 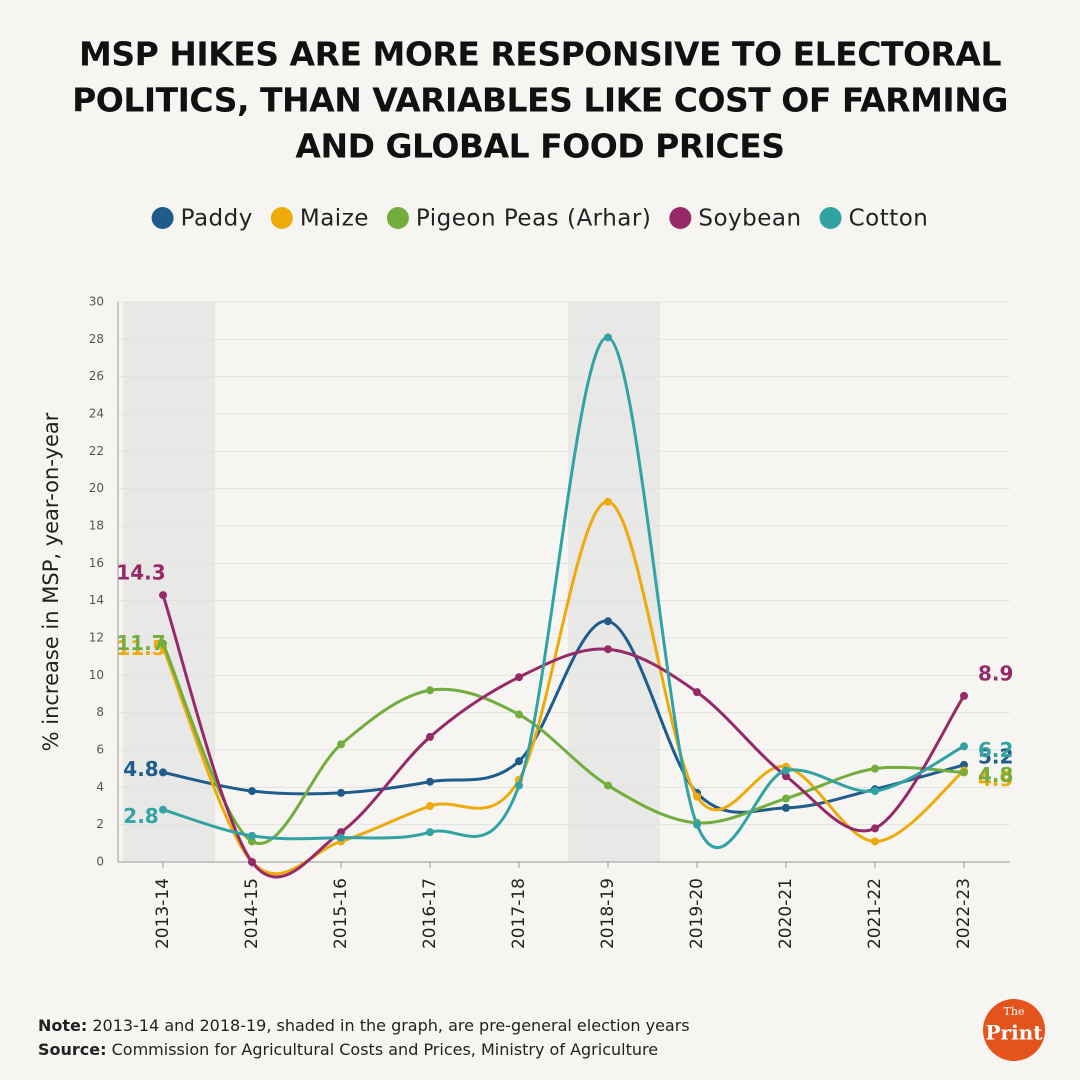 I want to click on y-tick-label: 6, so click(x=100, y=750).